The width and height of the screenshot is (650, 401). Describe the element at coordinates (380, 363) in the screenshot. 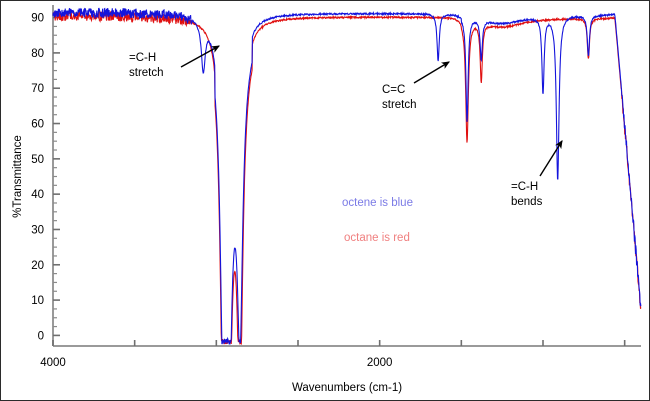

I see `x-tick-label: 2000` at that location.